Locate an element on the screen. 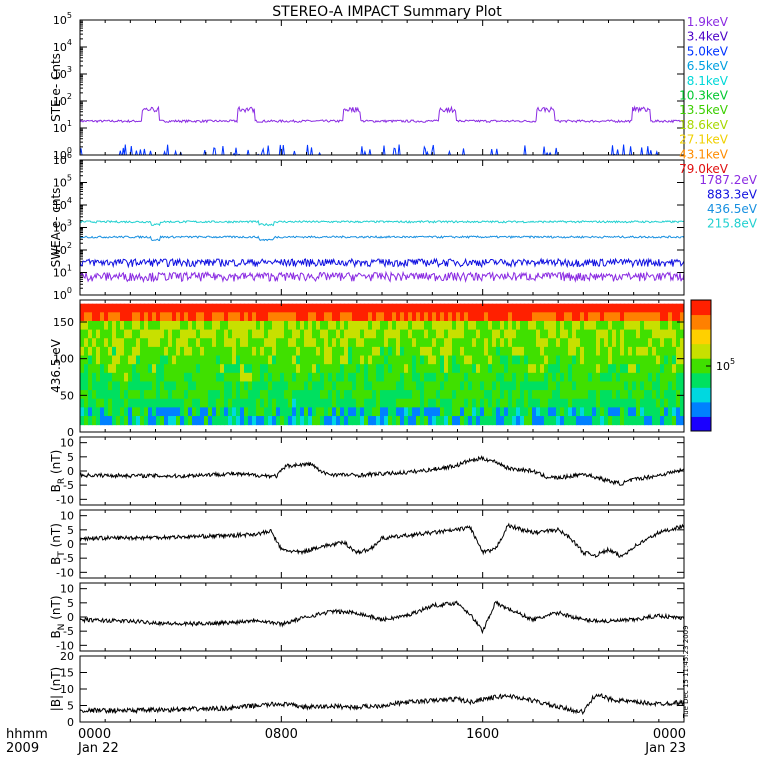  legend-entry-ste: 43.1keV is located at coordinates (704, 154).